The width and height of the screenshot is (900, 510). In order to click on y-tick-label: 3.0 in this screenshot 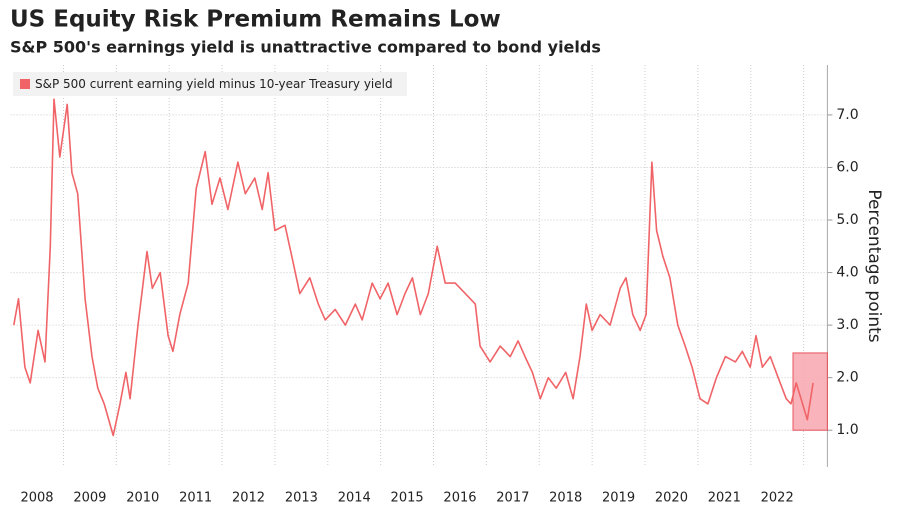, I will do `click(847, 325)`.